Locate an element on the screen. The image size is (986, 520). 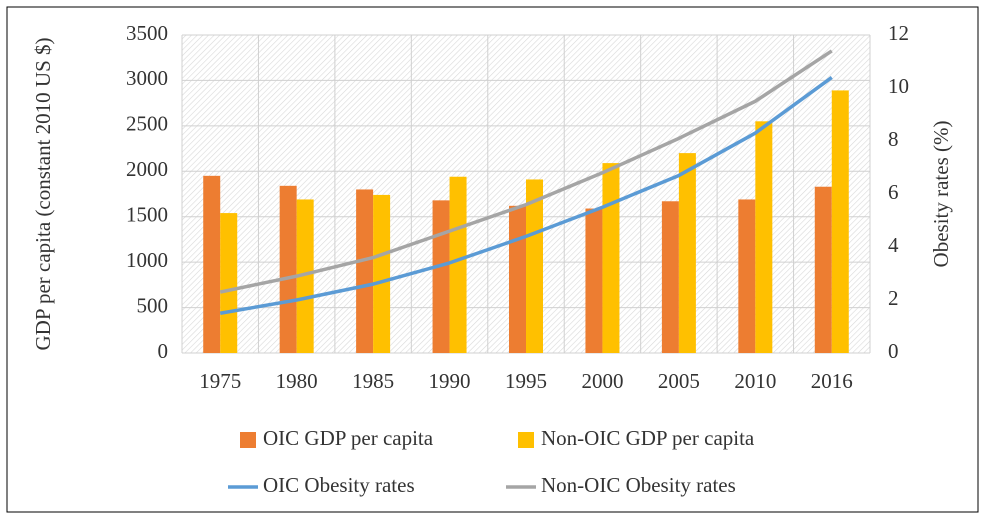
y-tick-label: 1000 is located at coordinates (147, 260).